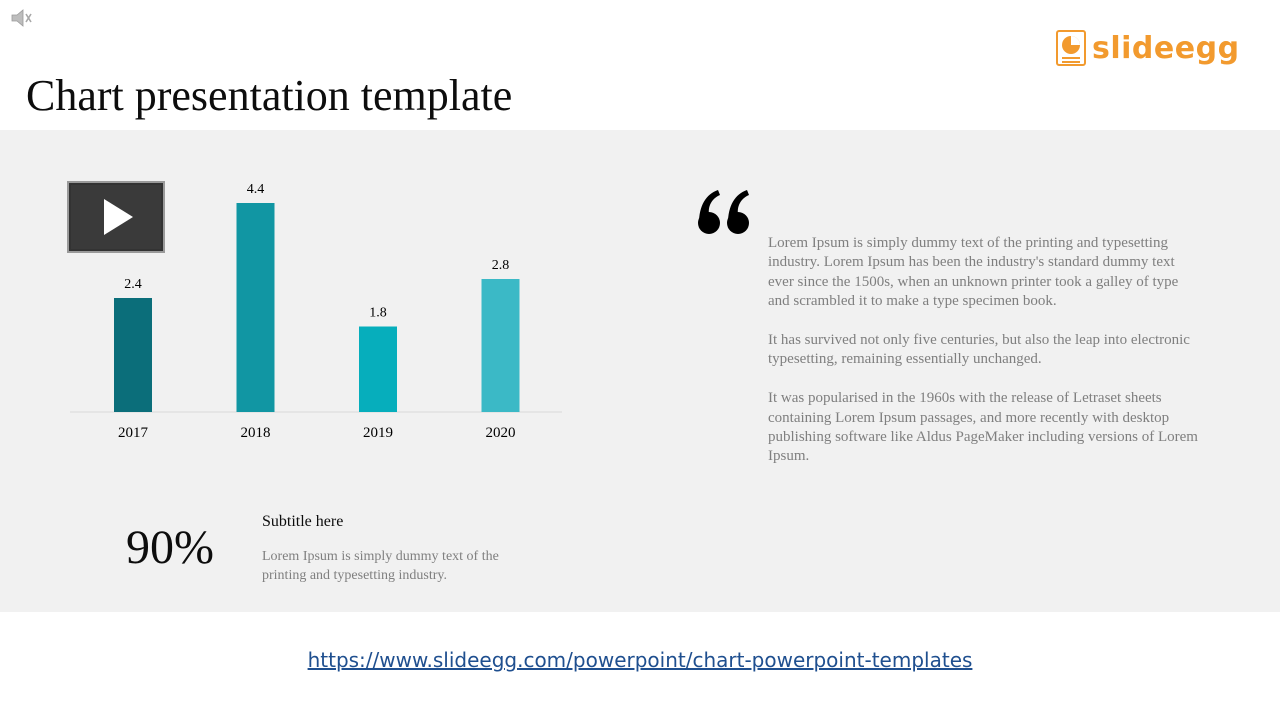 The height and width of the screenshot is (720, 1280). Describe the element at coordinates (133, 433) in the screenshot. I see `x-tick-label: 2017` at that location.